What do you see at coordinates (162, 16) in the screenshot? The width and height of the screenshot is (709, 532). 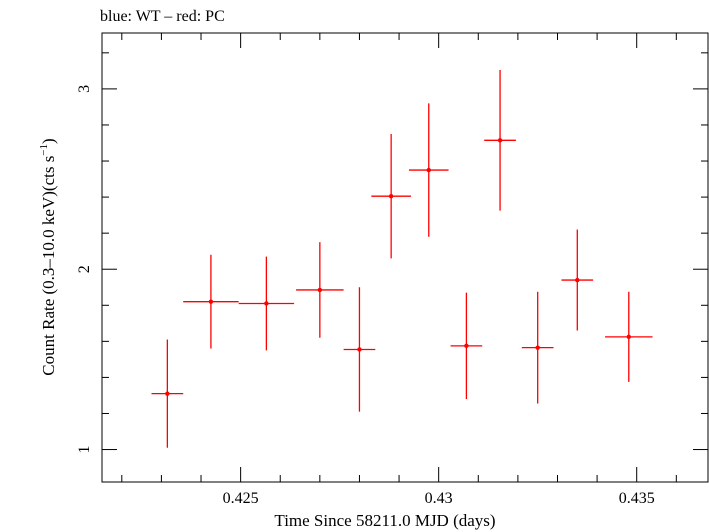 I see `chart-title: blue: WT – red: PC` at bounding box center [162, 16].